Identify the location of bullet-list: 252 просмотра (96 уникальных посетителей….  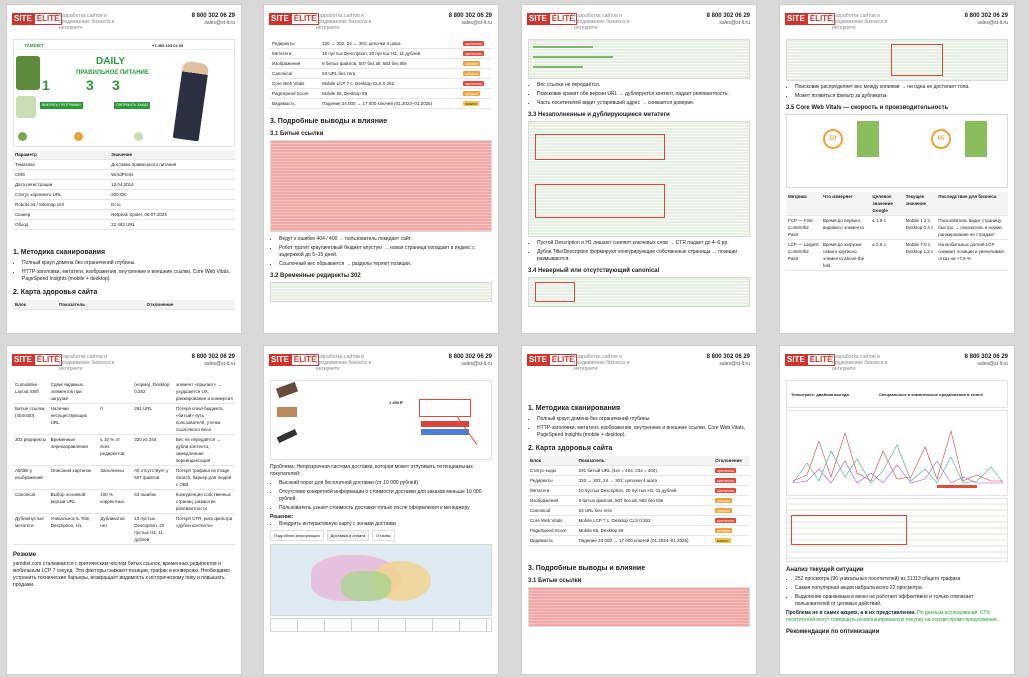
(897, 592).